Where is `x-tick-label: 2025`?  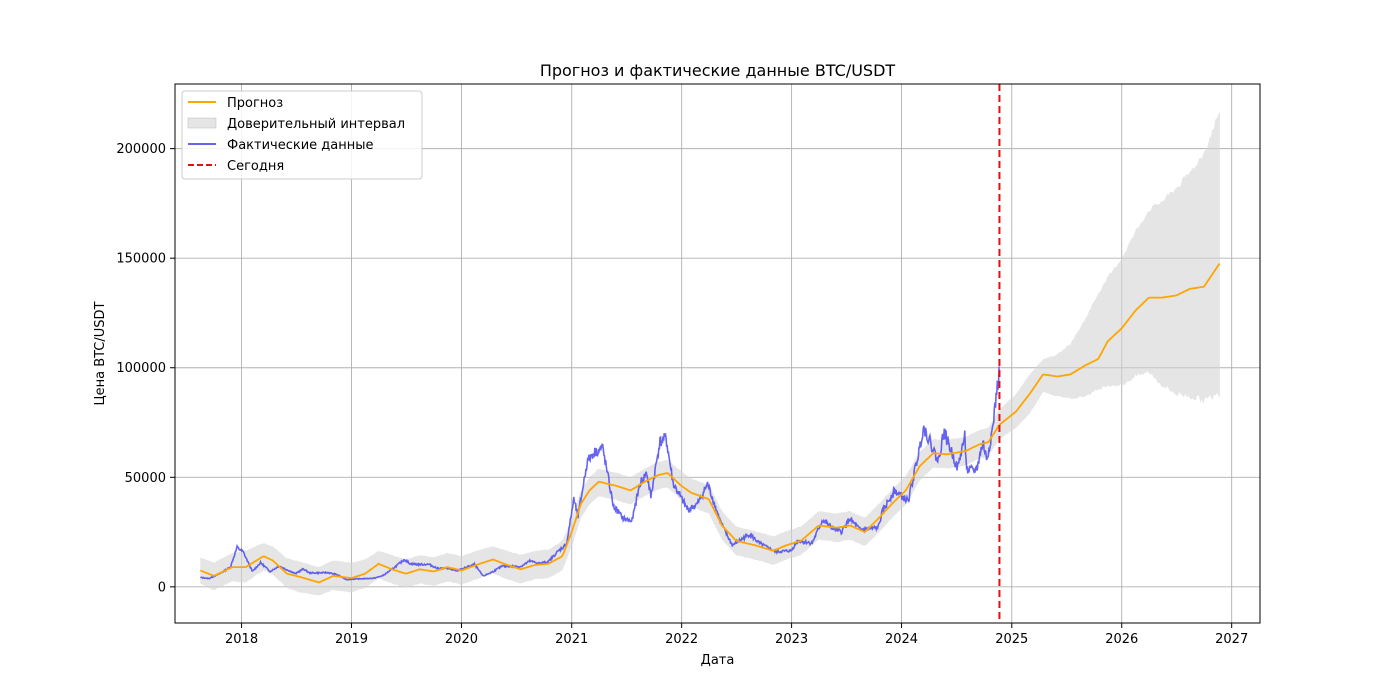
x-tick-label: 2025 is located at coordinates (1011, 639).